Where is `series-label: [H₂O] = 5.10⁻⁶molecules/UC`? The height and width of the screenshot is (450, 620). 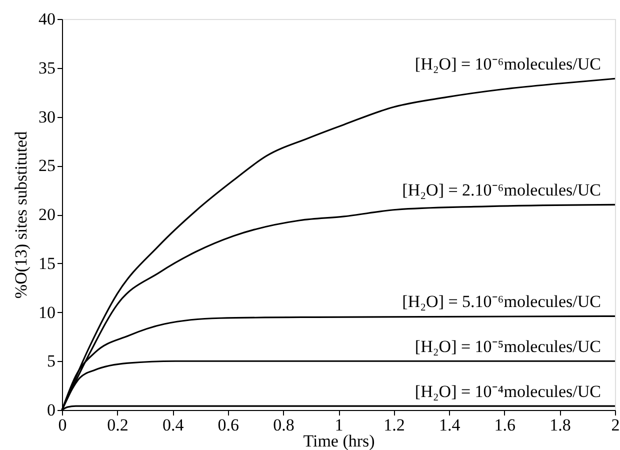
series-label: [H₂O] = 5.10⁻⁶molecules/UC is located at coordinates (501, 302).